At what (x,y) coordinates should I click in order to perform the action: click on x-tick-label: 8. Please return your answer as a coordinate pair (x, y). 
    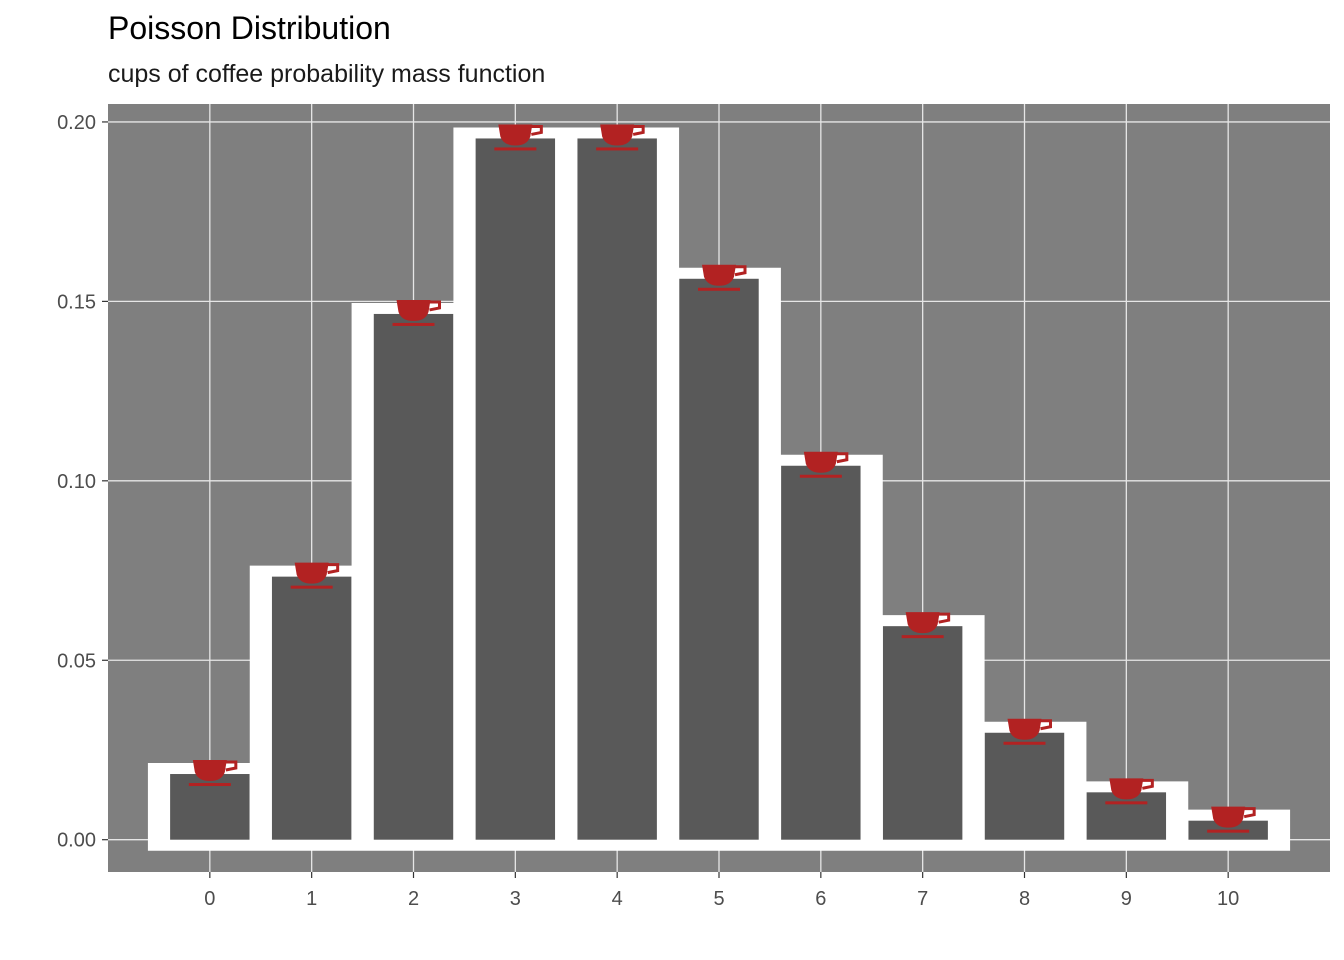
    Looking at the image, I should click on (1024, 899).